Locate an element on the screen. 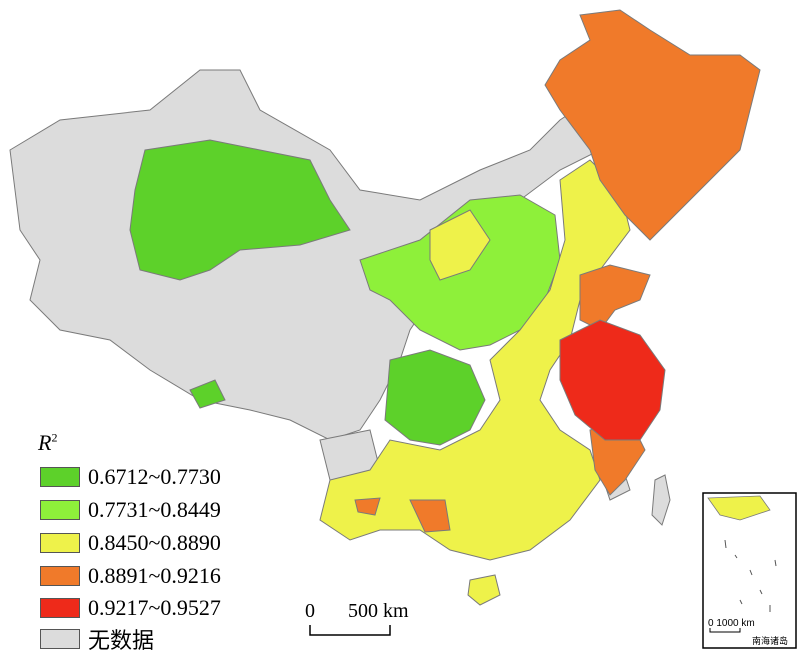 This screenshot has width=800, height=655. region-southwest-orange is located at coordinates (430, 516).